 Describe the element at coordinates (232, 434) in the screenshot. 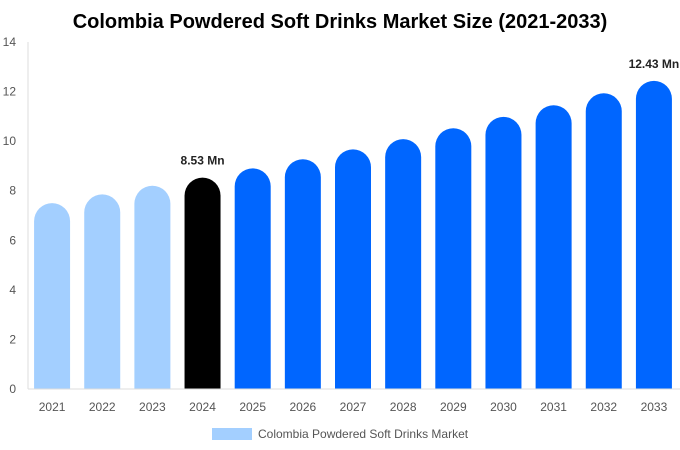

I see `legend-swatch` at that location.